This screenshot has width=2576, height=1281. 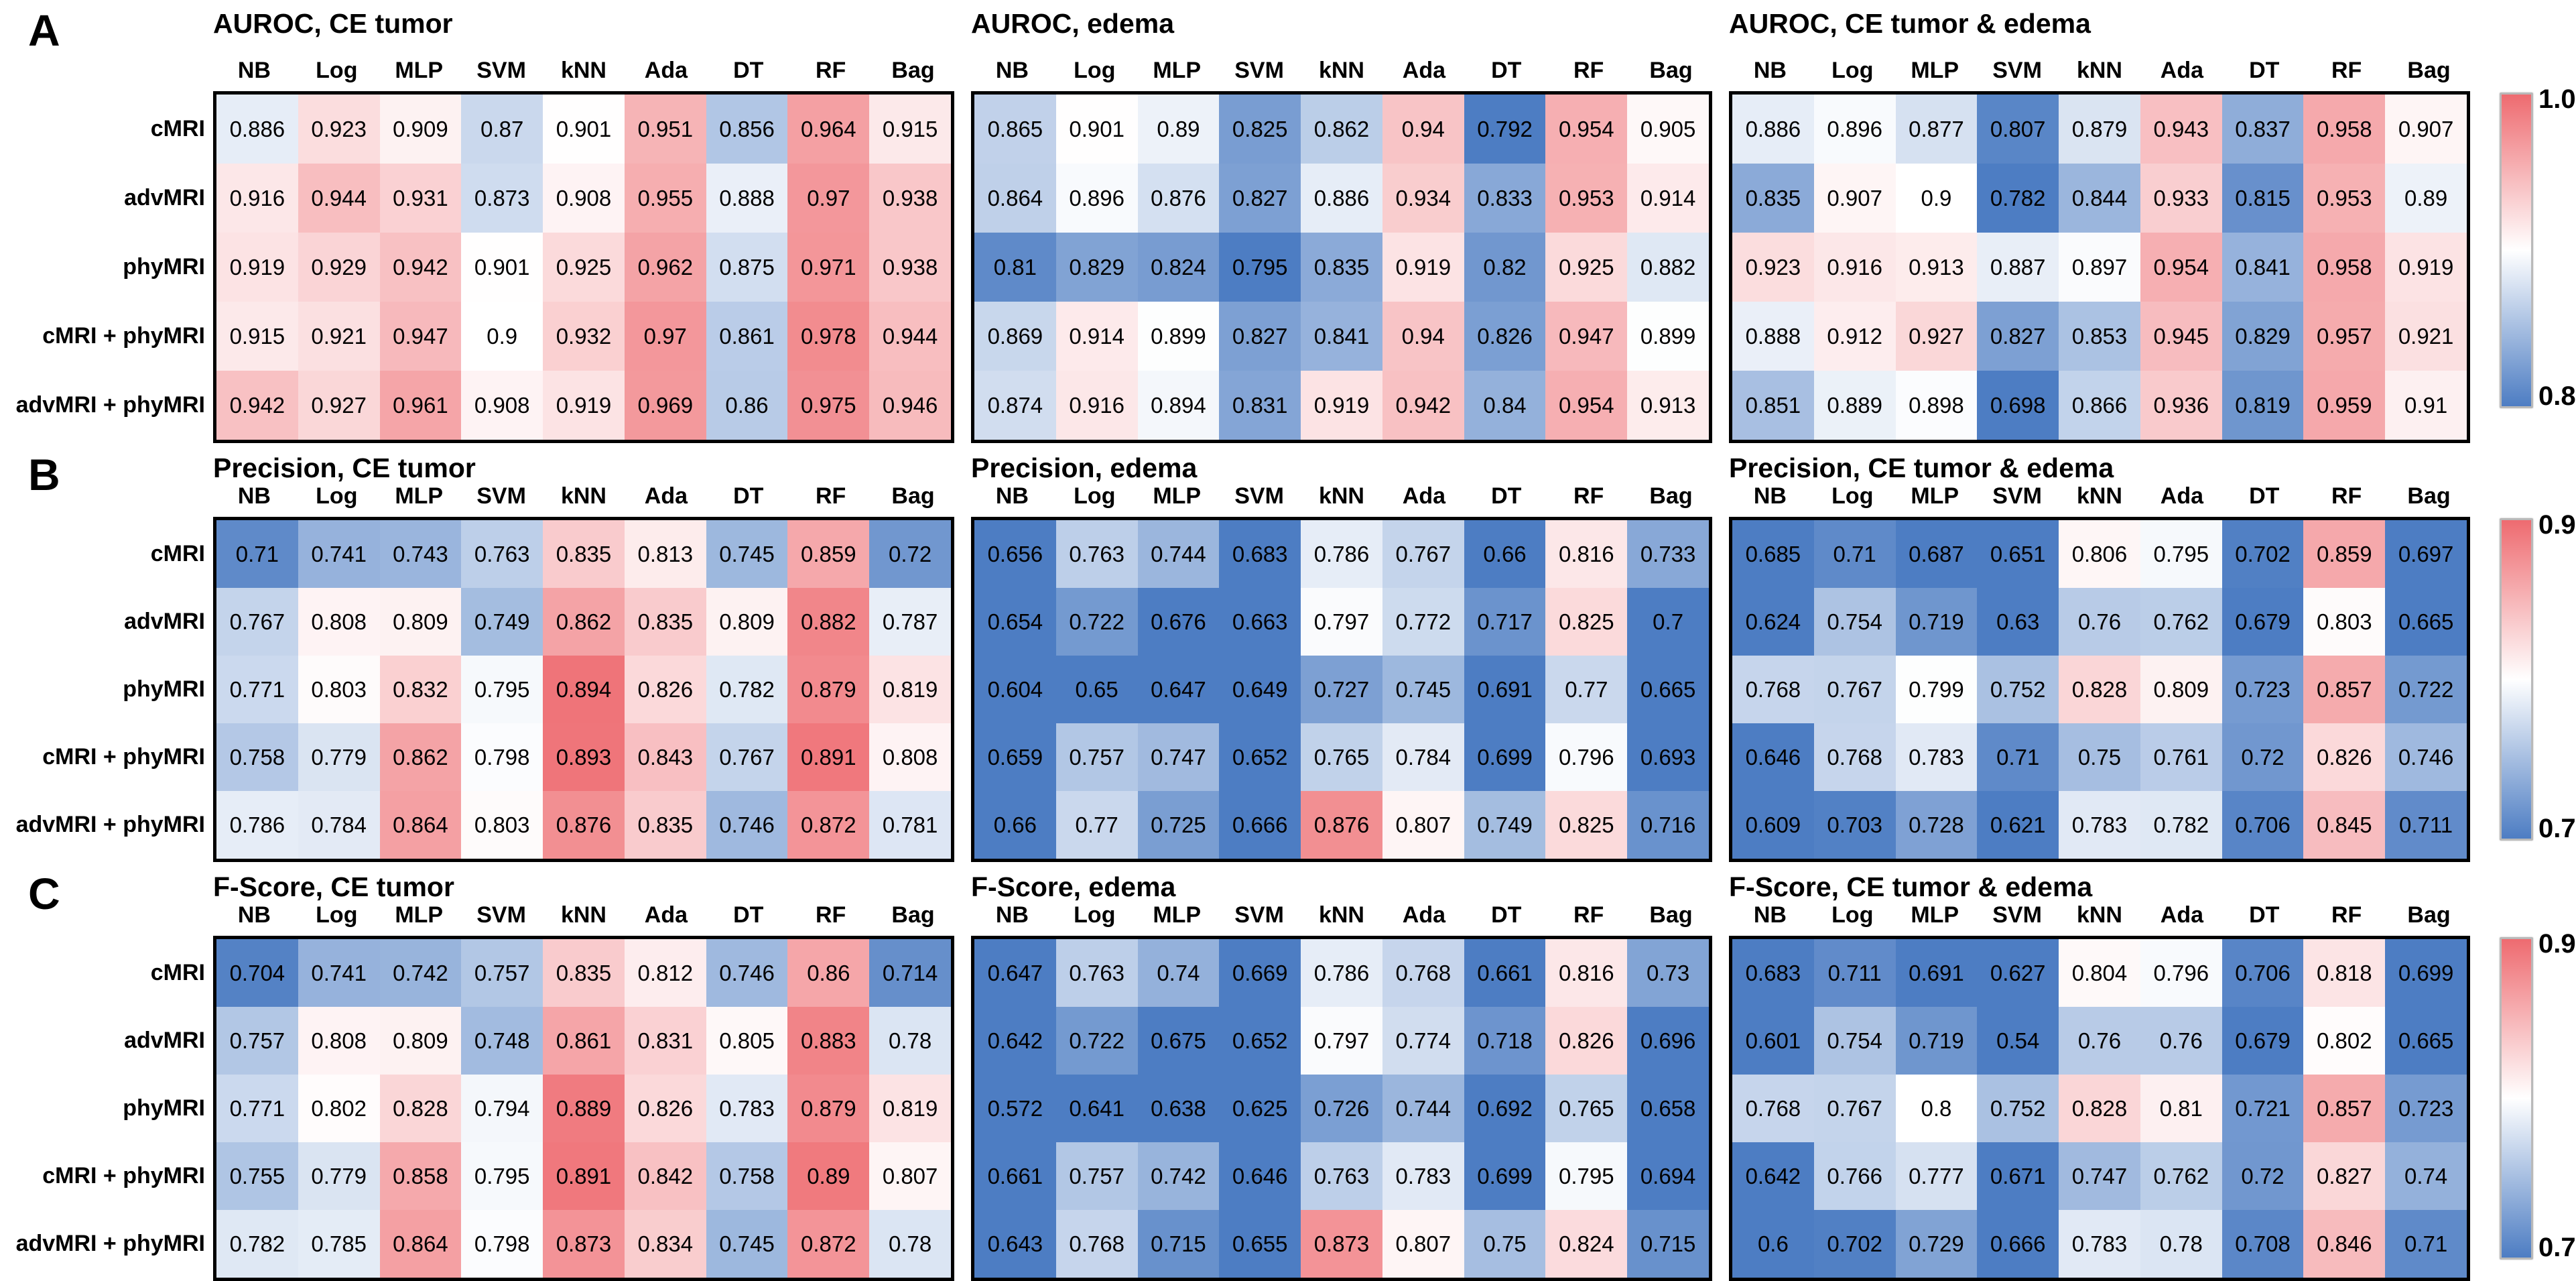 What do you see at coordinates (1096, 825) in the screenshot?
I see `heatmap-cell: 0.77` at bounding box center [1096, 825].